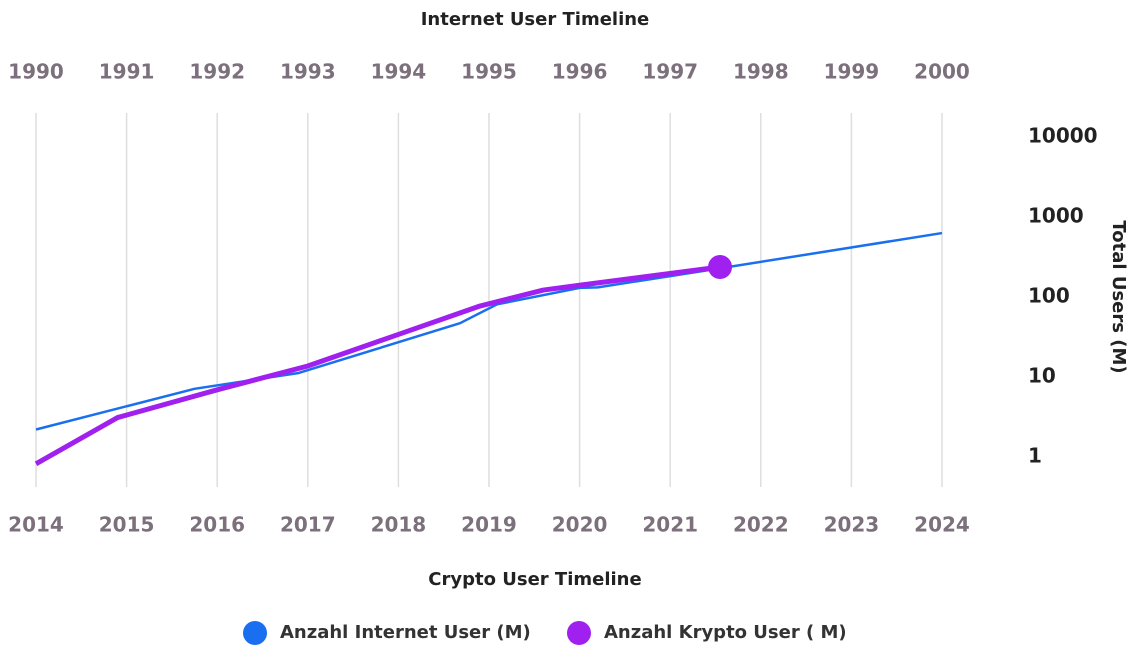 Image resolution: width=1136 pixels, height=648 pixels. I want to click on x-tick-label: 2017, so click(308, 525).